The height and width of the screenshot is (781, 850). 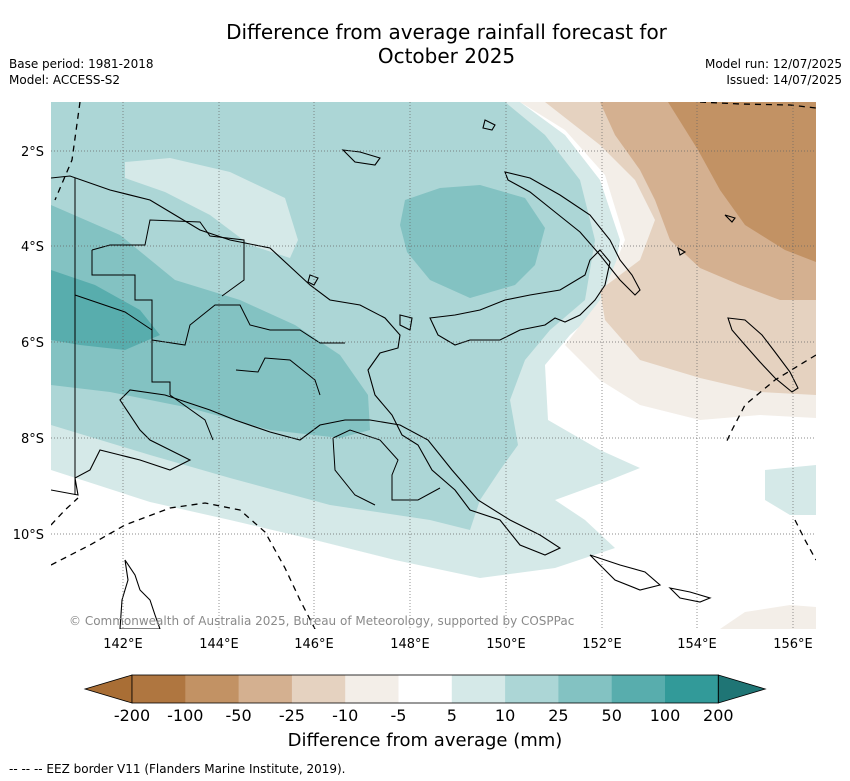 What do you see at coordinates (757, 105) in the screenshot?
I see `eez-north-east` at bounding box center [757, 105].